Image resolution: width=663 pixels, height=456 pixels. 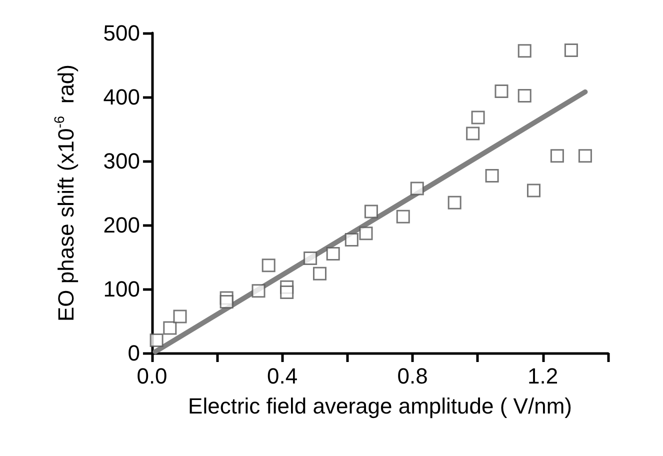 What do you see at coordinates (121, 225) in the screenshot?
I see `y-tick-label: 200` at bounding box center [121, 225].